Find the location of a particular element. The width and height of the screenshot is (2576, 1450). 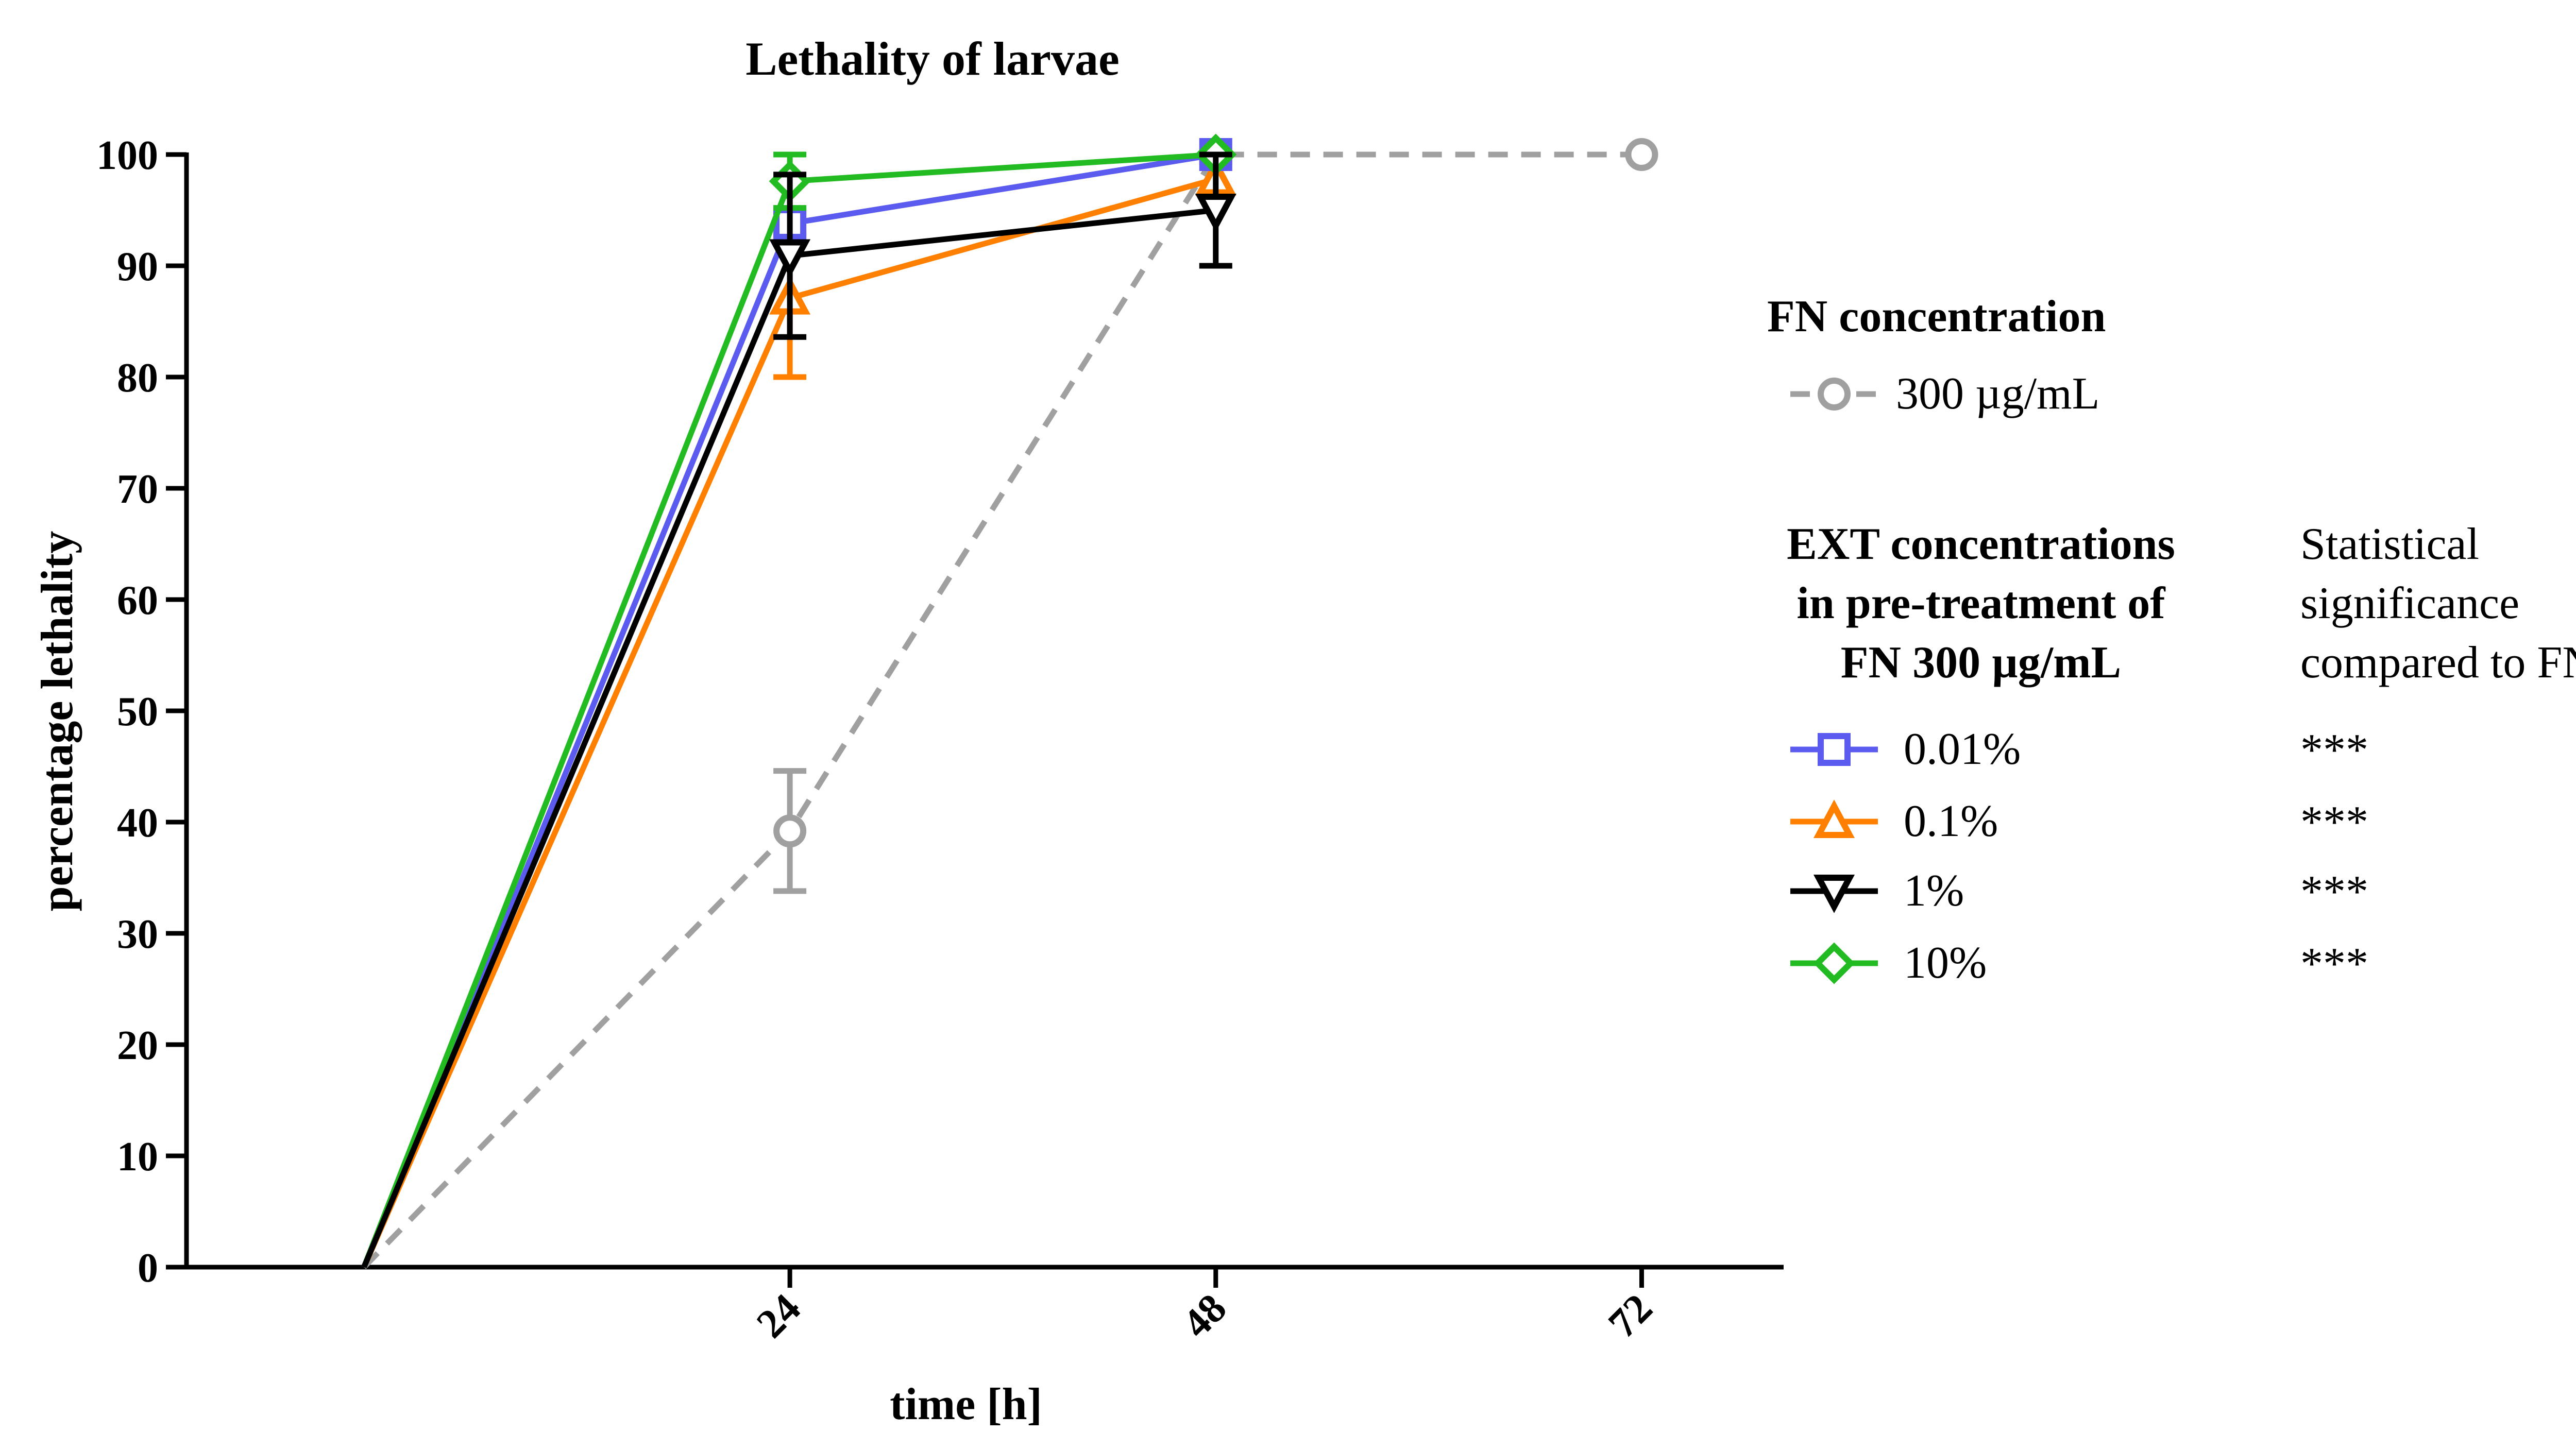

y-tick-label: 100 is located at coordinates (127, 155).